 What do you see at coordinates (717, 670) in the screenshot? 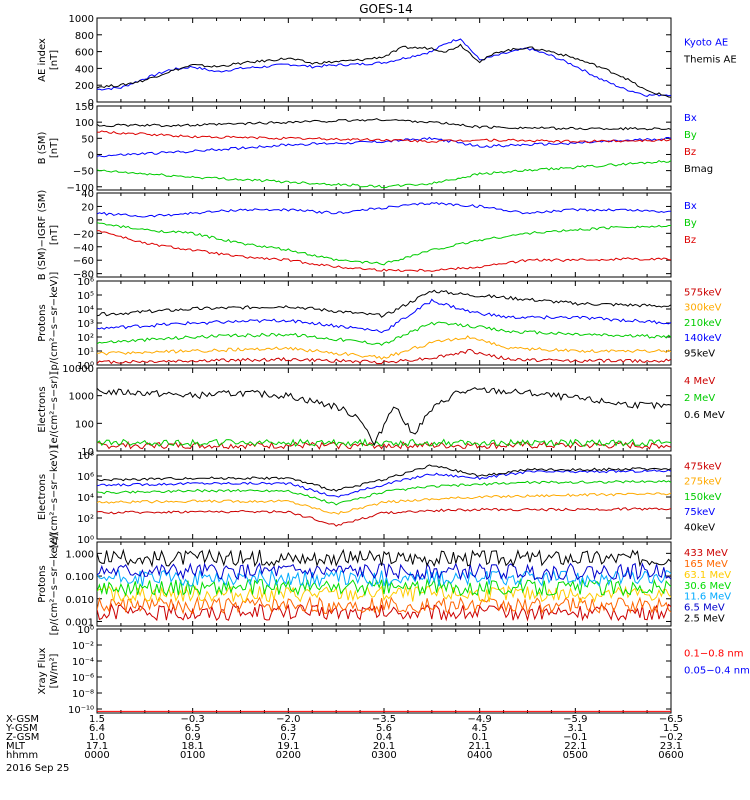
I see `legend-entry: 0.05−0.4 nm` at bounding box center [717, 670].